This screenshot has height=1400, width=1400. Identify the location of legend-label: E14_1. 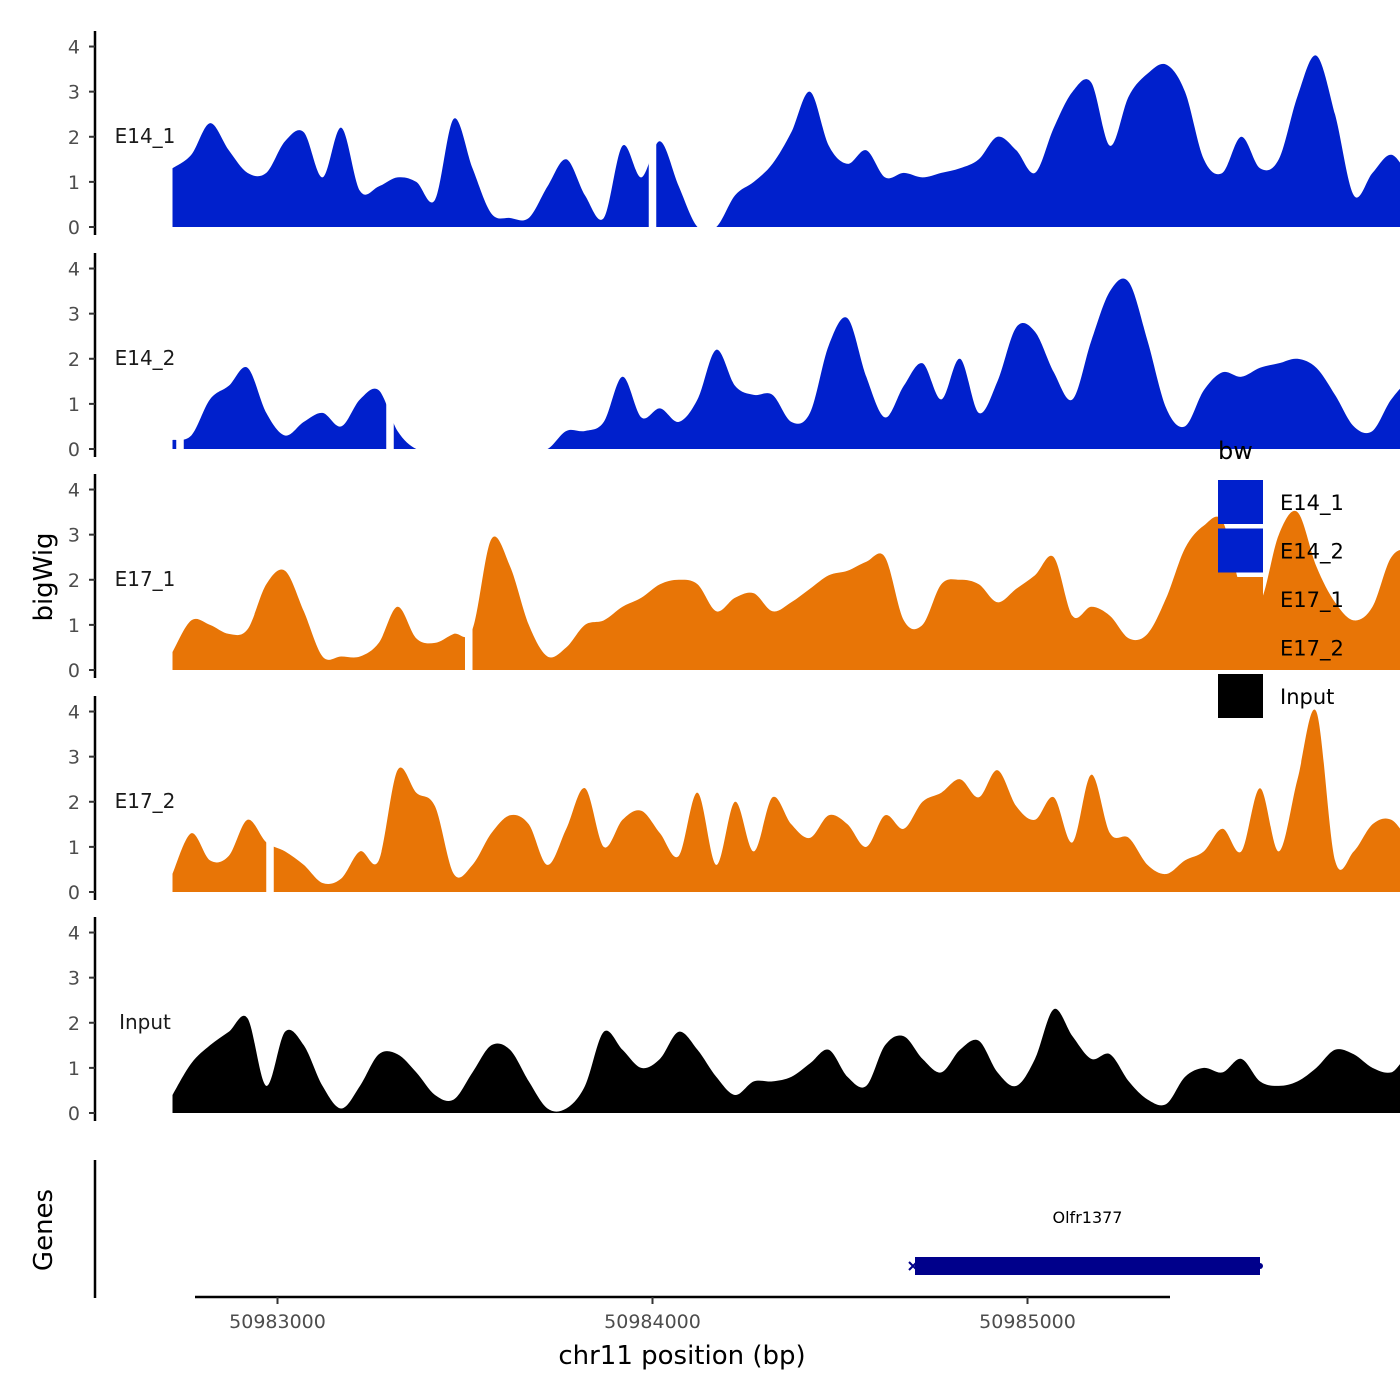
(1312, 503).